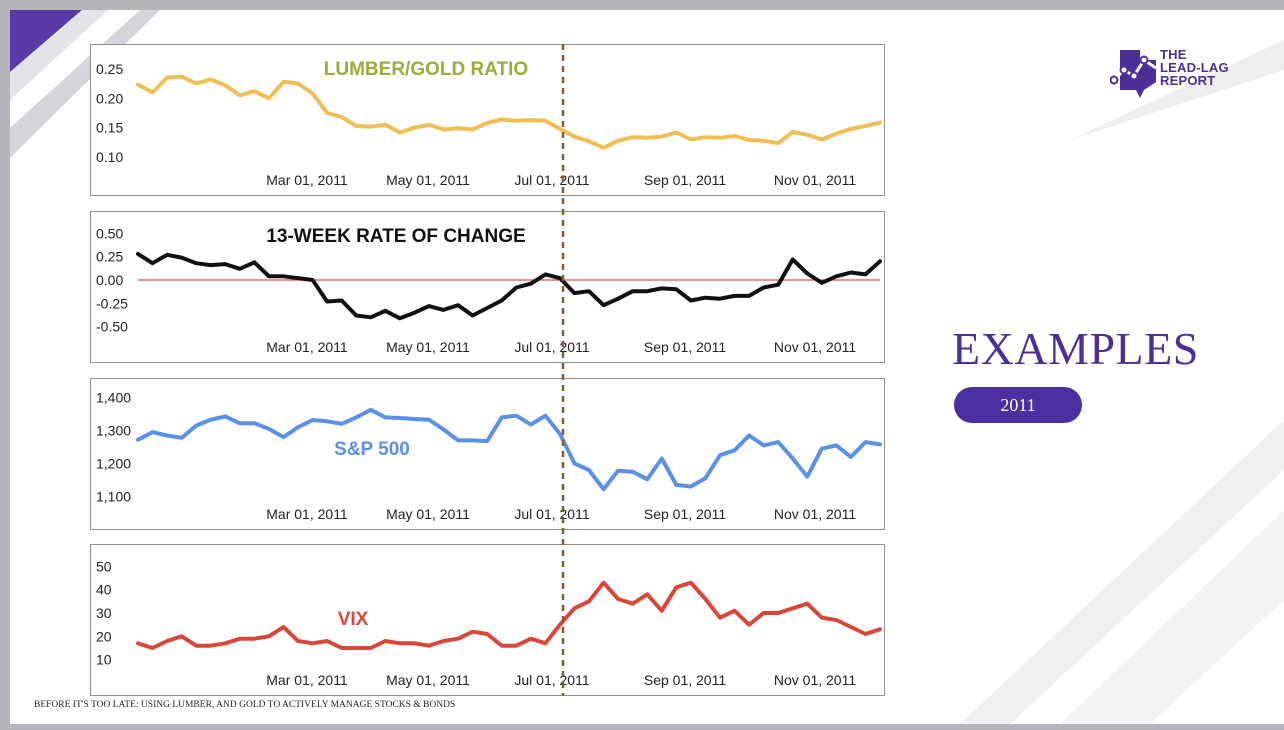 The width and height of the screenshot is (1284, 730). Describe the element at coordinates (642, 727) in the screenshot. I see `bottom-frame-bar` at that location.